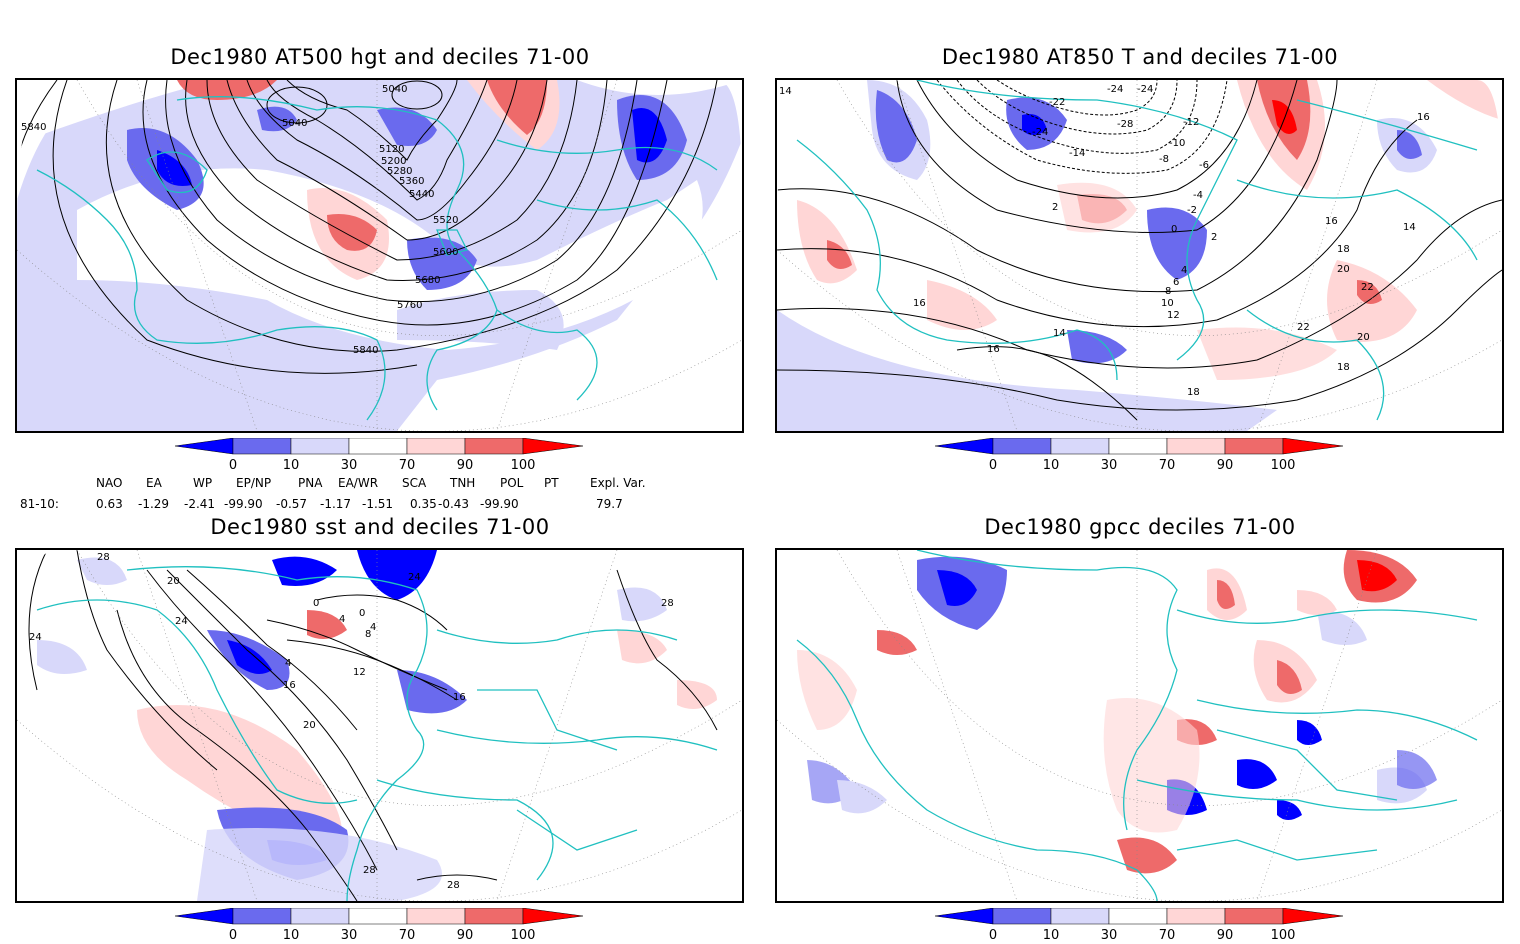  I want to click on deciles-shading-gpcc, so click(1117, 712).